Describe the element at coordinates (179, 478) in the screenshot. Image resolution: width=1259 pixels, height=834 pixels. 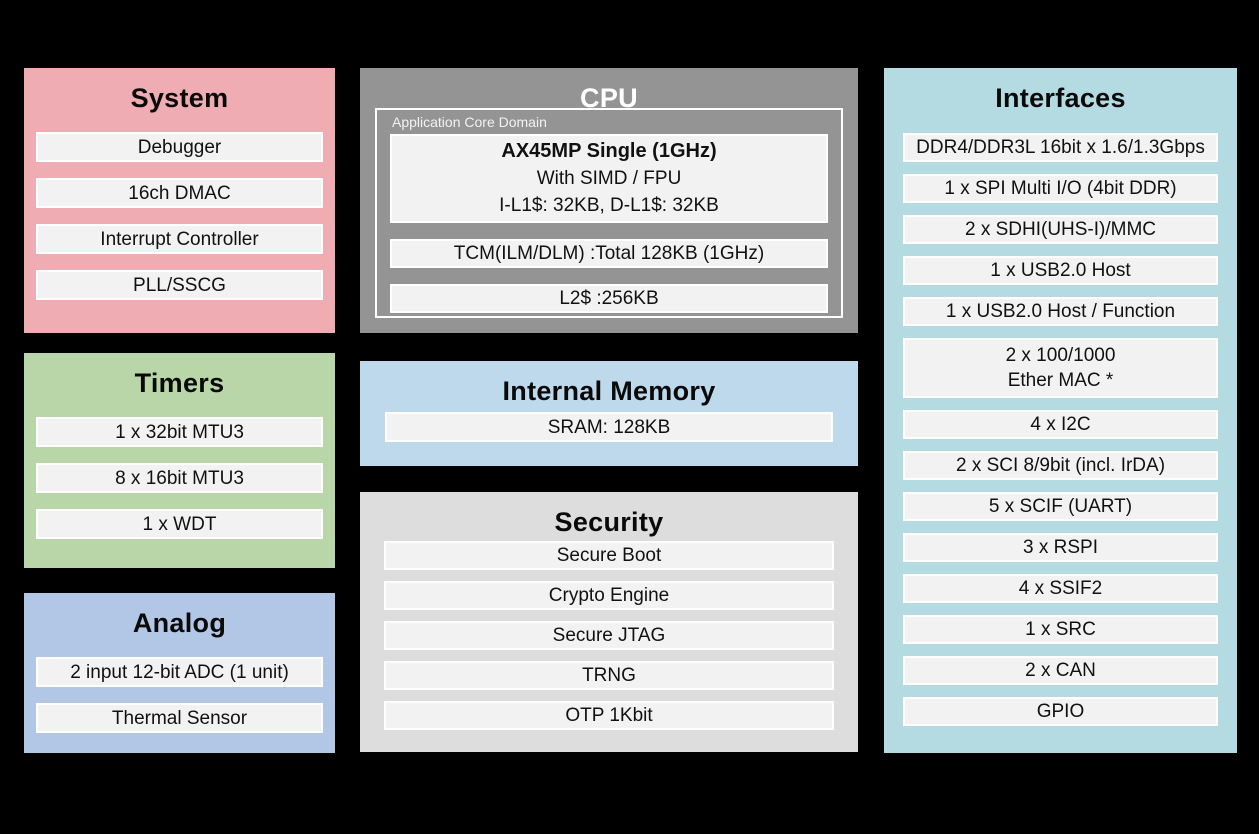
I see `block-16bit-mtu3: 8 x 16bit MTU3` at that location.